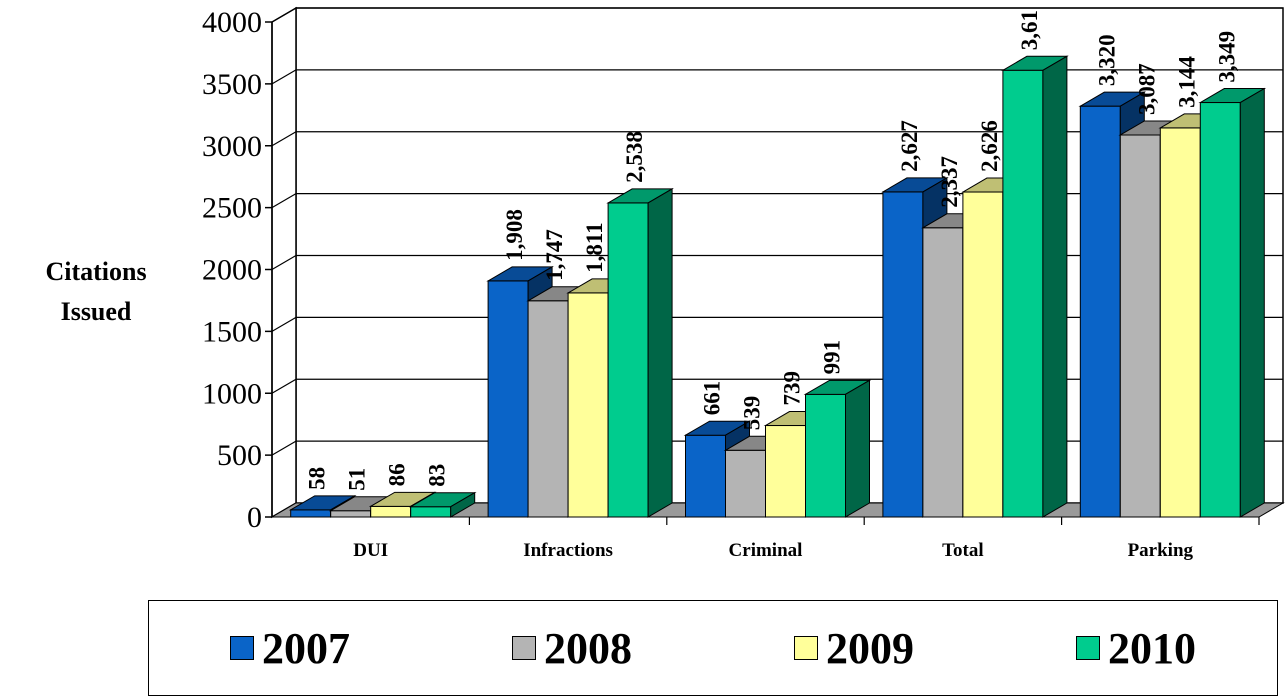  I want to click on data-label-total-2007: 2,627, so click(909, 146).